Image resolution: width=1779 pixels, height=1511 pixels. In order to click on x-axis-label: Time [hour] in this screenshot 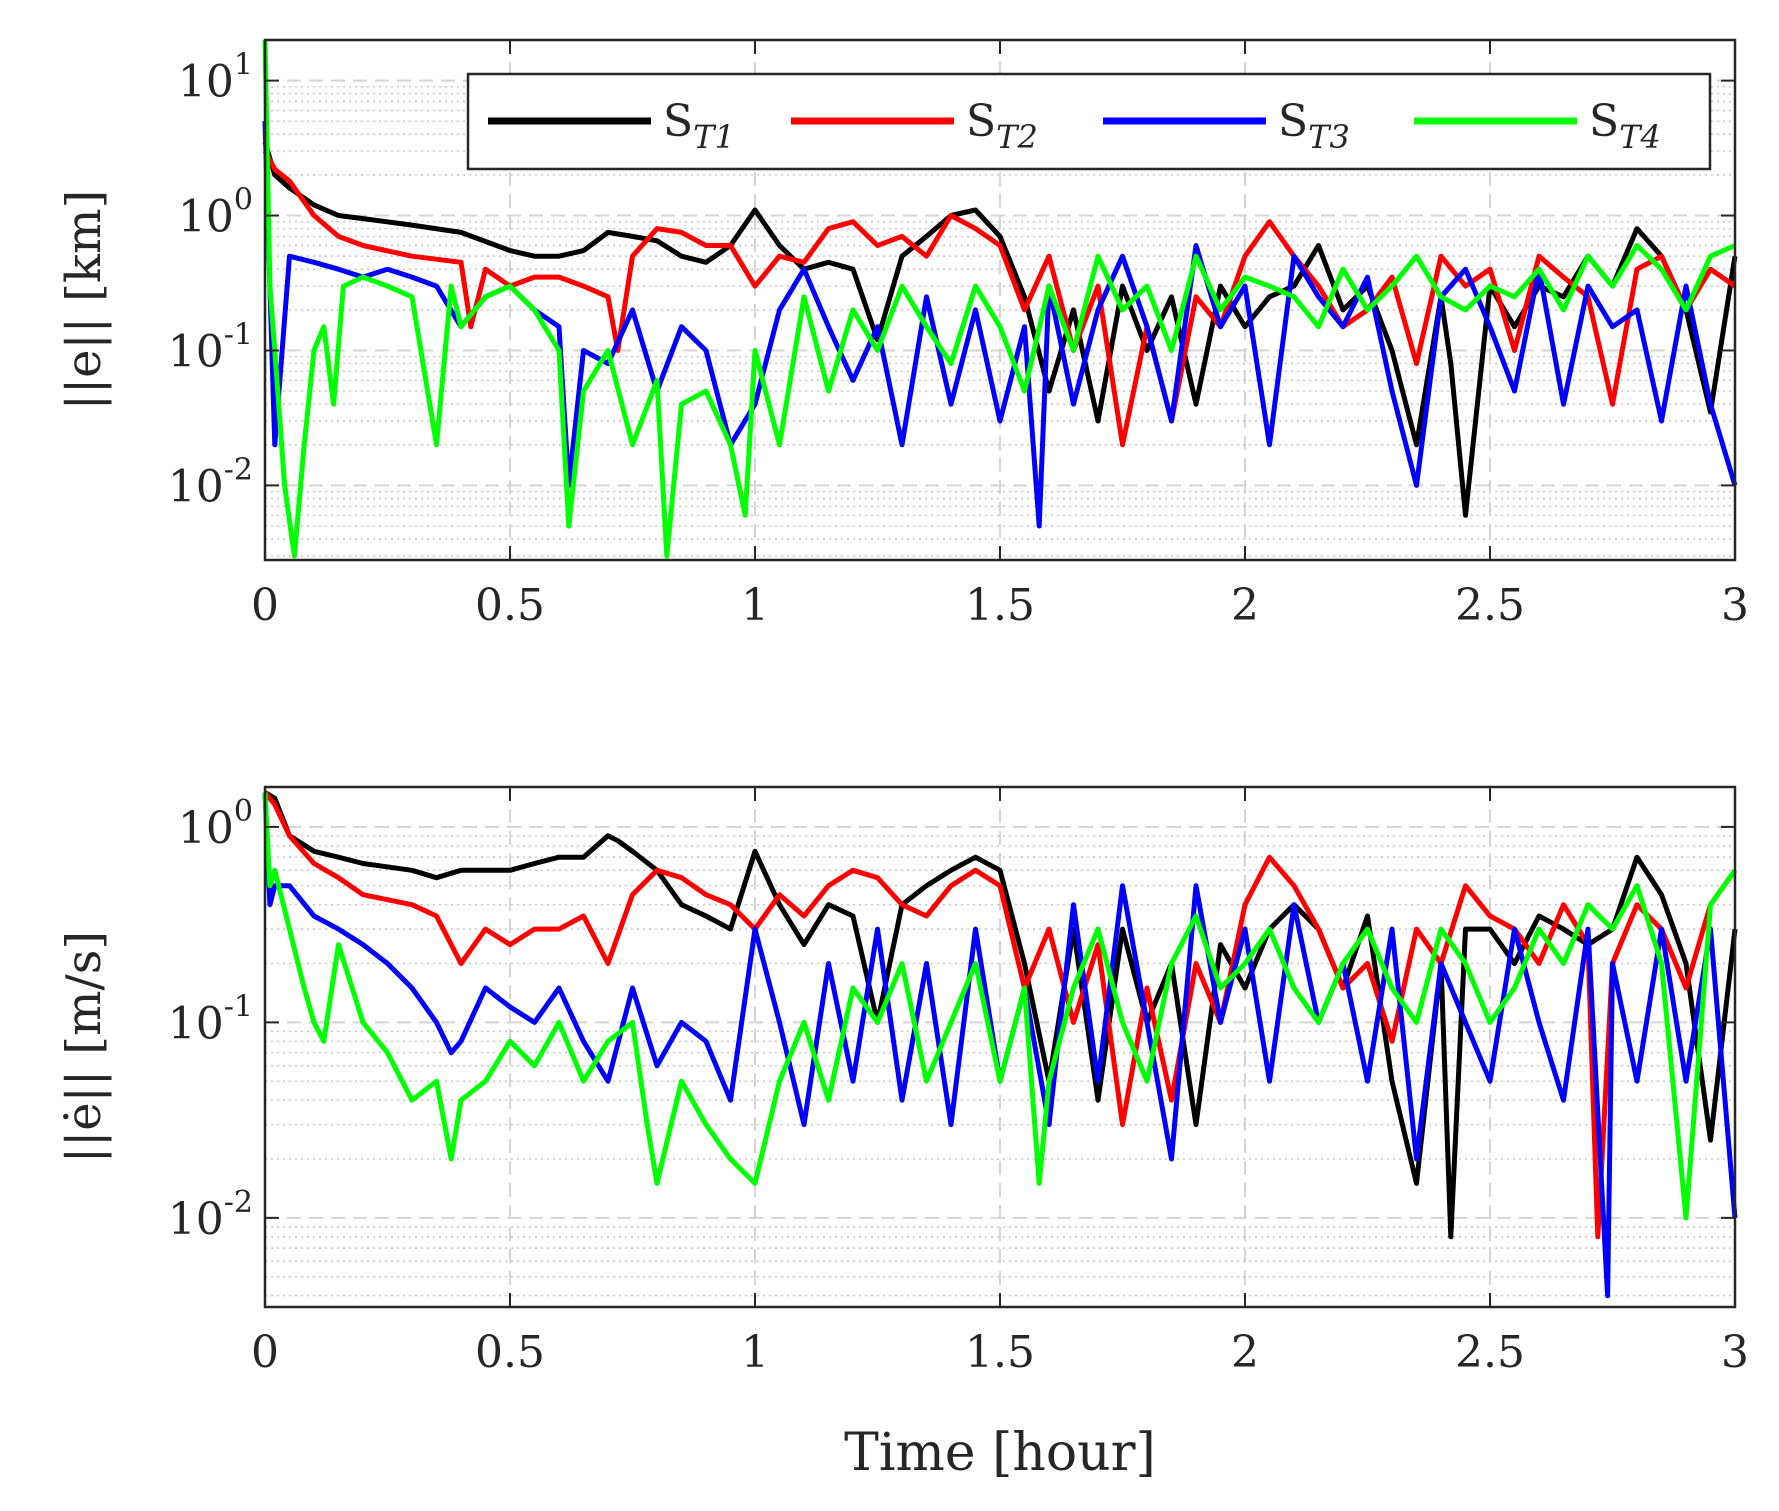, I will do `click(1000, 1453)`.